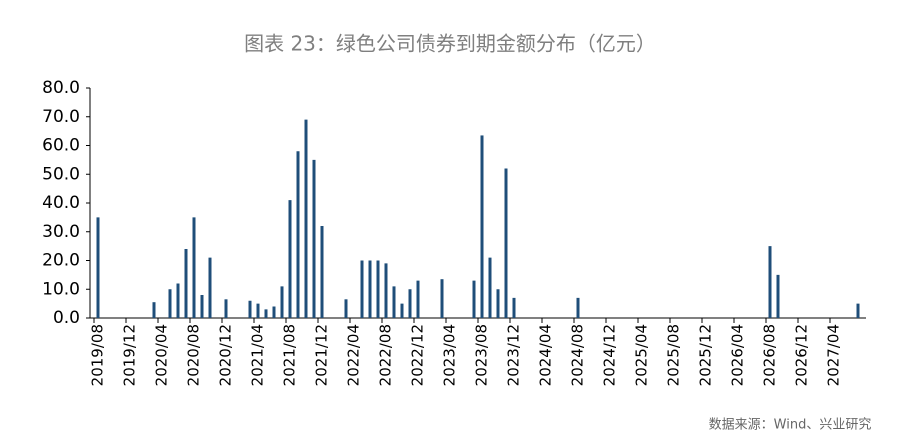  I want to click on x-tick-label: 2026/12, so click(802, 355).